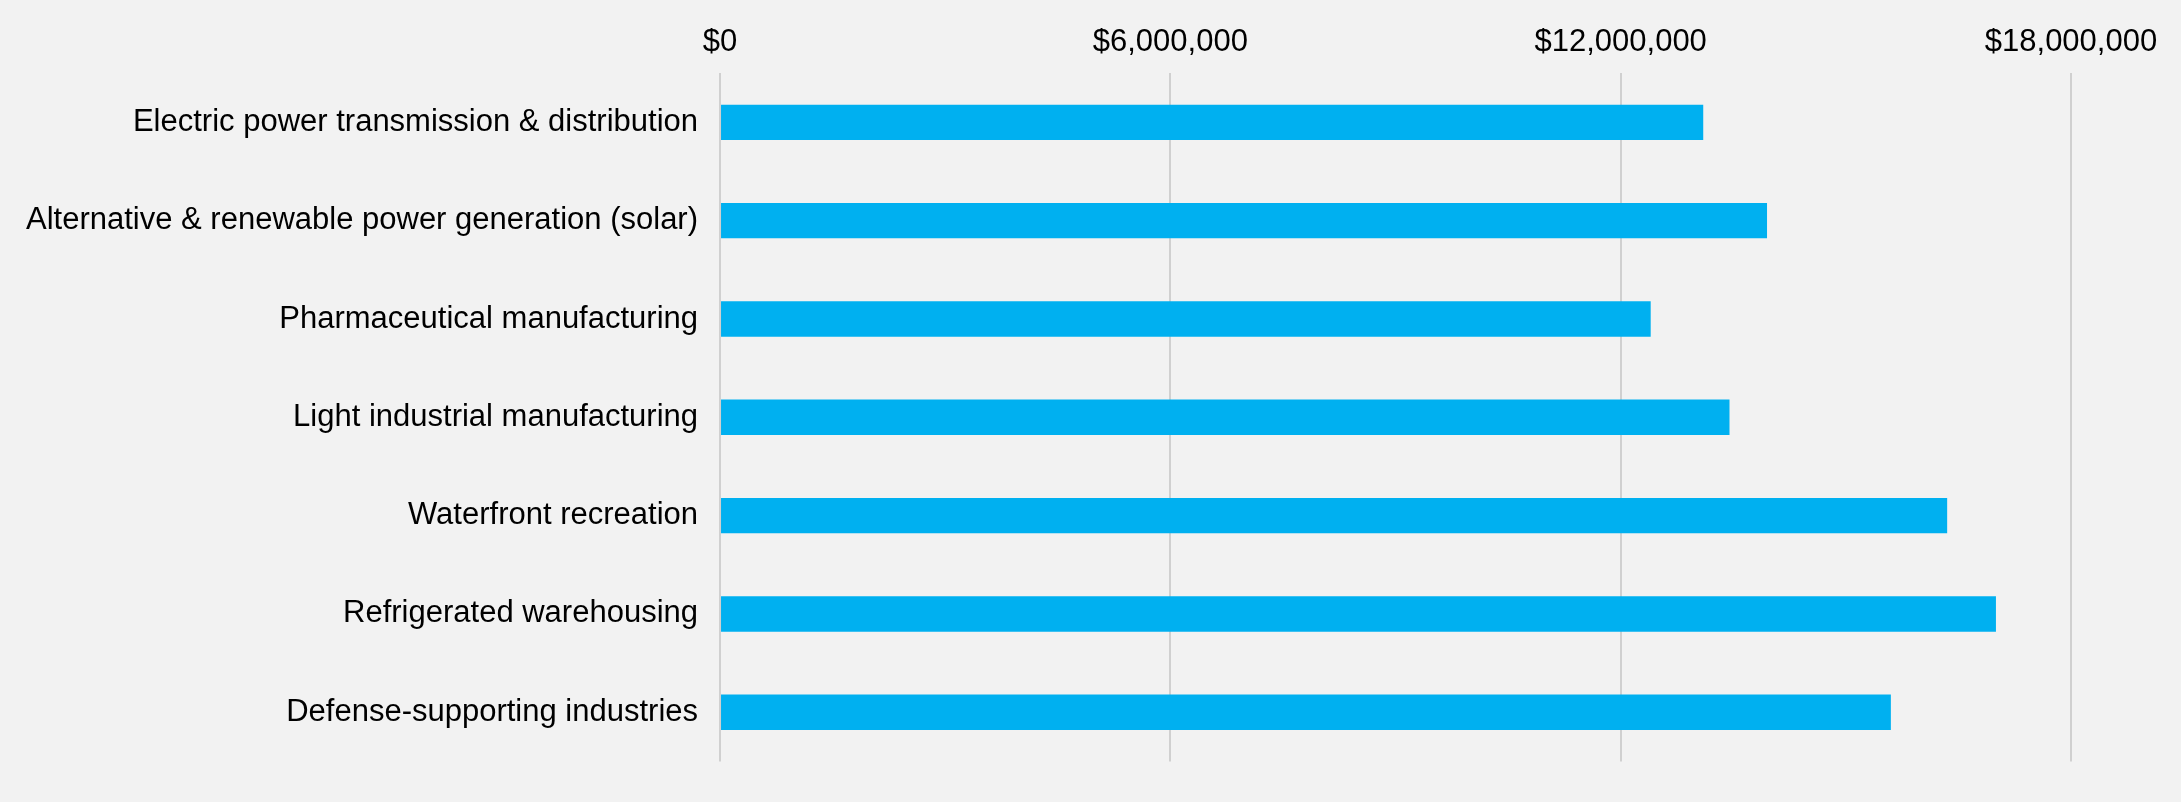 The width and height of the screenshot is (2181, 802). I want to click on y-tick-label: Light industrial manufacturing, so click(496, 415).